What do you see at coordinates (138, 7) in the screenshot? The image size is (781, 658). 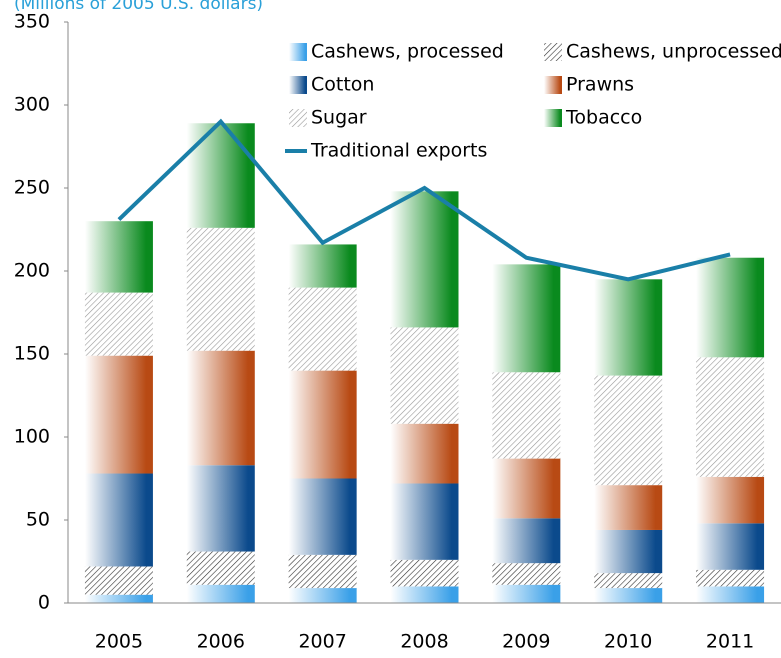 I see `chart-subtitle: (Millions of 2005 U.S. dollars)` at bounding box center [138, 7].